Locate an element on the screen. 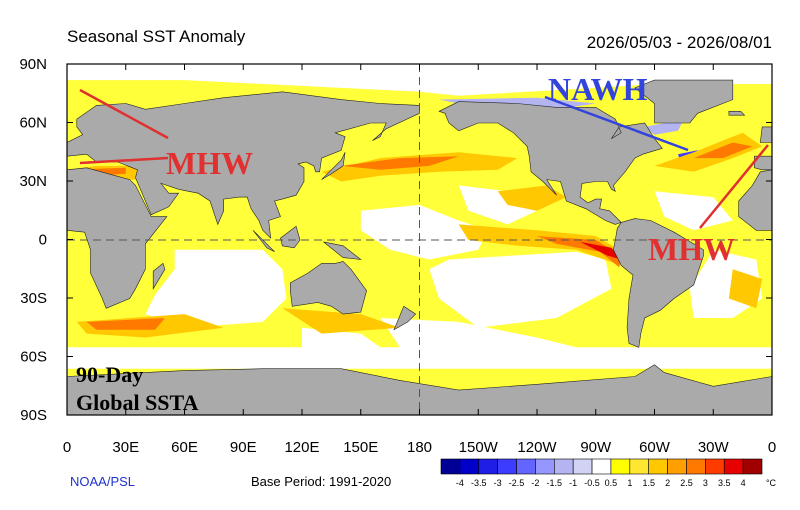 This screenshot has height=510, width=800. colorbar-label: 1 is located at coordinates (629, 483).